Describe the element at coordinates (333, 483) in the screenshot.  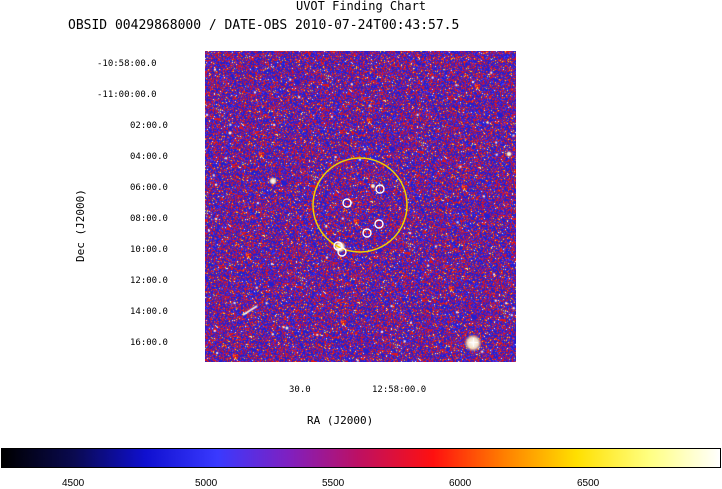
I see `colorbar-tick-label: 5500` at that location.